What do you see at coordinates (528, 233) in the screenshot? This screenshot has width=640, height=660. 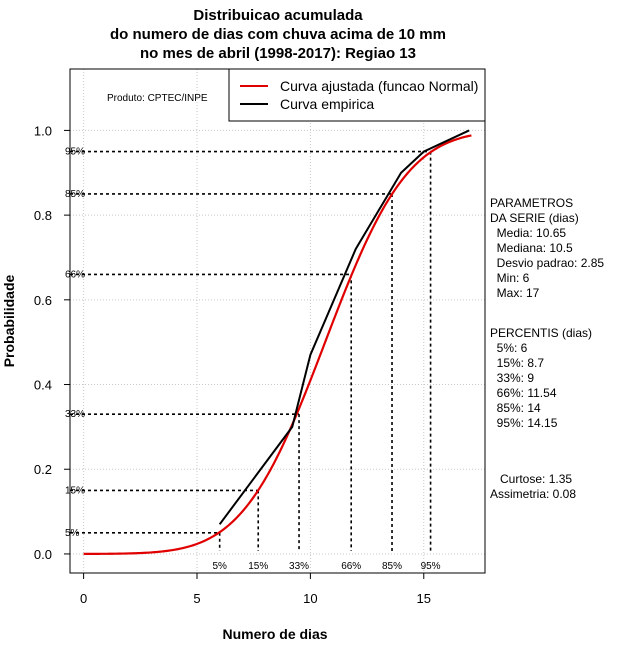 I see `series-parameters-line: Media: 10.65` at bounding box center [528, 233].